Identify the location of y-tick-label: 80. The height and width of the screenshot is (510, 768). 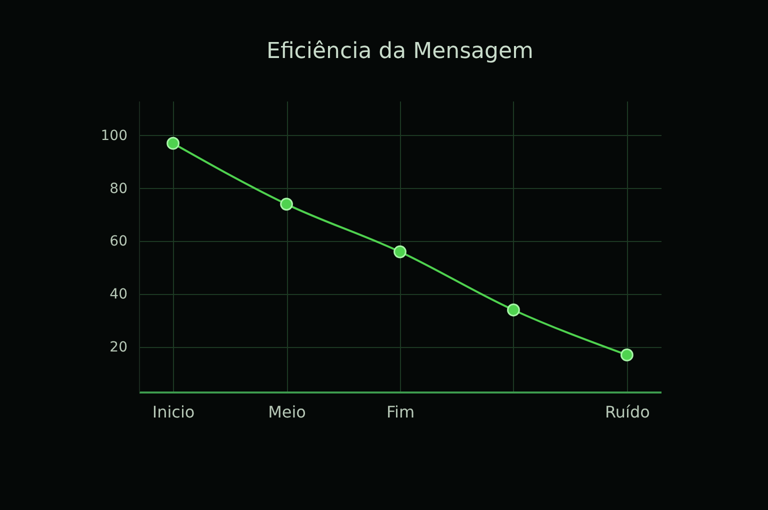
(119, 188).